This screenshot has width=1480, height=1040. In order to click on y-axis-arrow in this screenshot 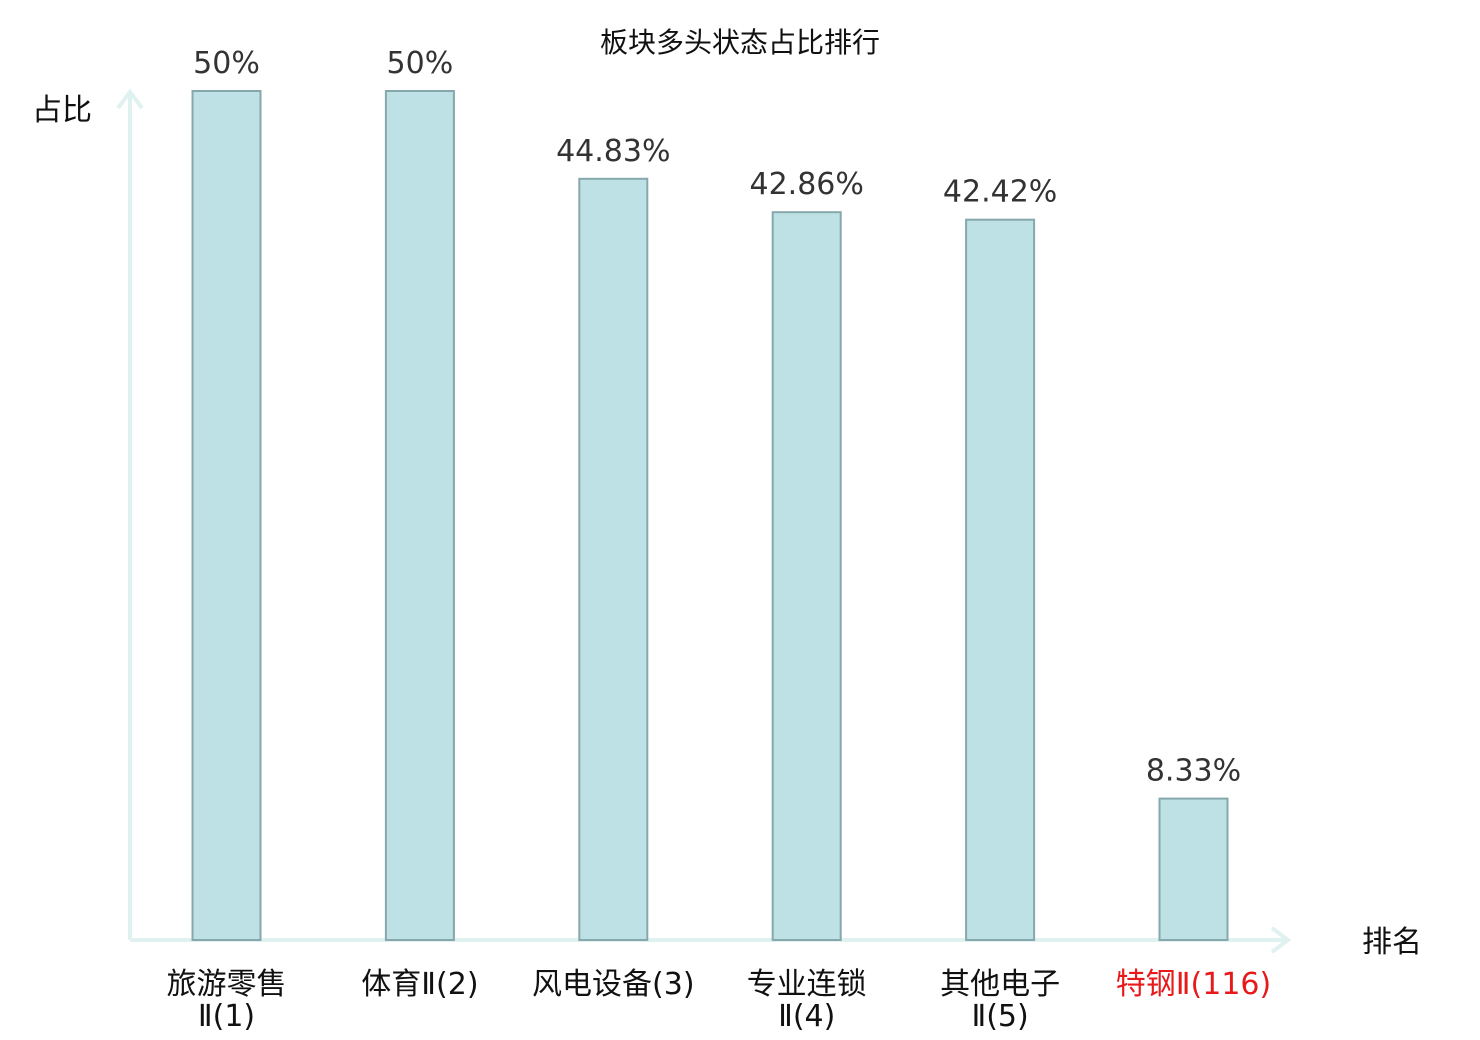, I will do `click(130, 99)`.